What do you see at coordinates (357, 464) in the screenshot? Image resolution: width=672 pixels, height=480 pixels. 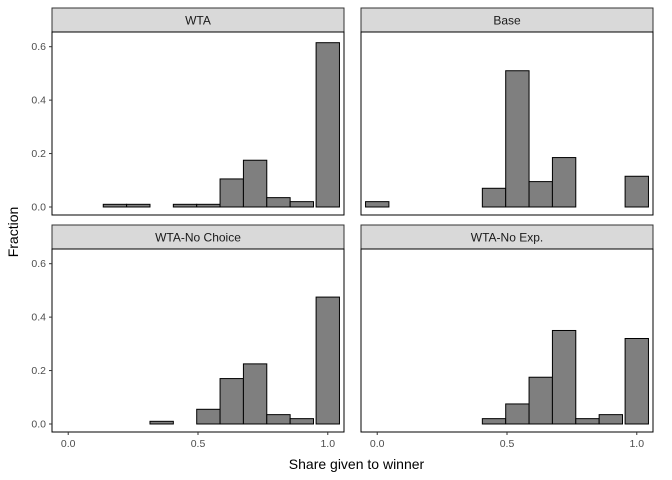 I see `x-axis-title: Share given to winner` at bounding box center [357, 464].